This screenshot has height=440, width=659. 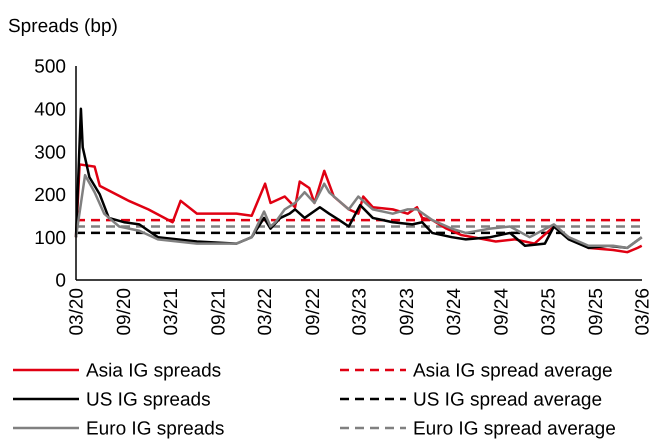 I want to click on y-axis-title: Spreads (bp), so click(x=63, y=26).